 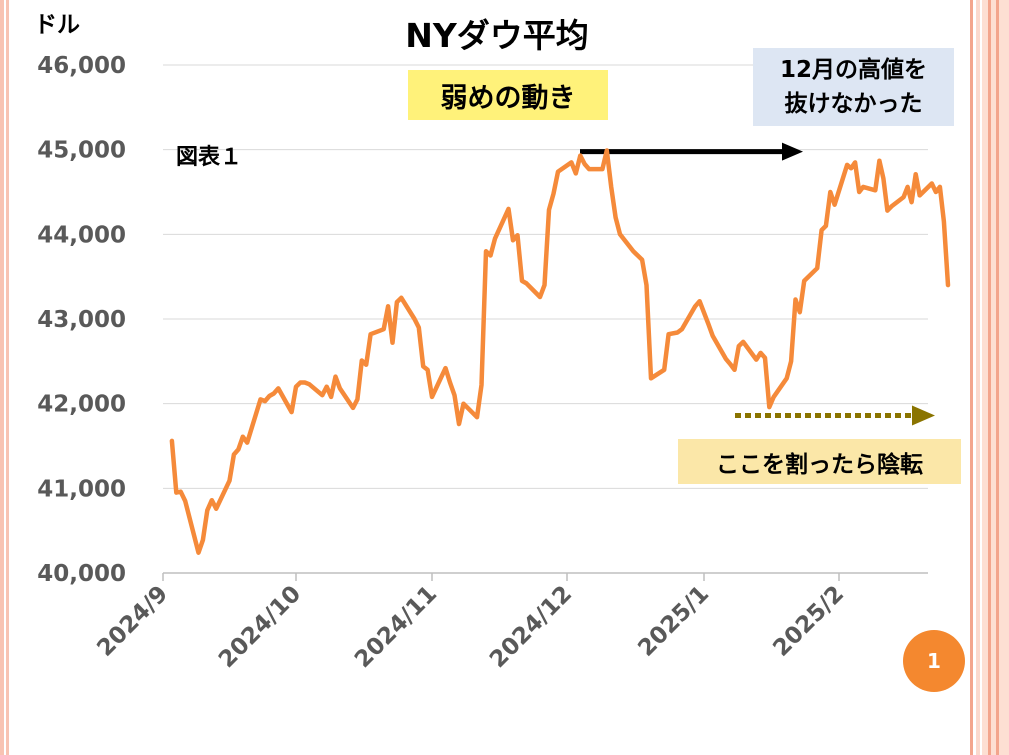 I want to click on x-axis: 2024/9 2024/10 2024/11 2024/12 2025/1 2025/2, so click(x=470, y=623).